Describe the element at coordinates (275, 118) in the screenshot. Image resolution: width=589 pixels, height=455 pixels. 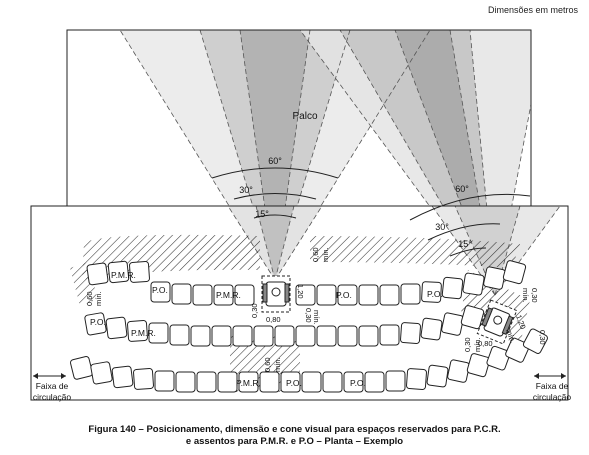
I see `cone-15-center` at that location.